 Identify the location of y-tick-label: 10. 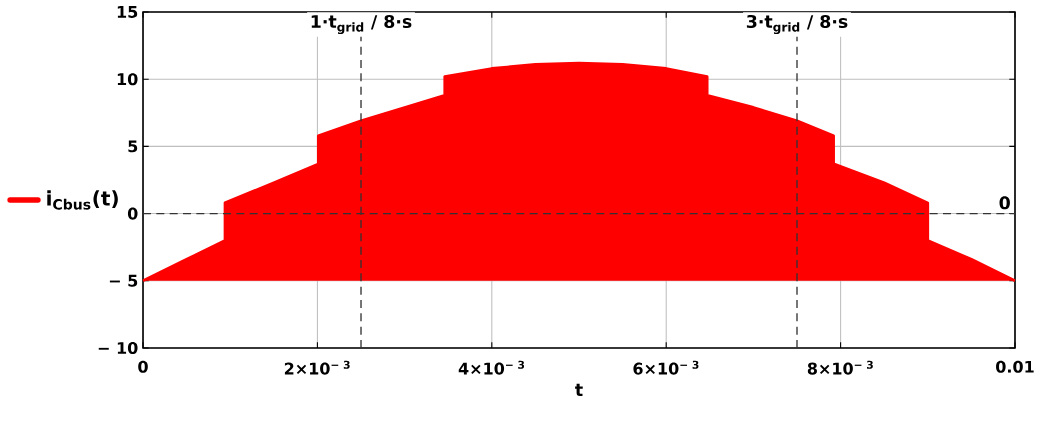
(127, 79).